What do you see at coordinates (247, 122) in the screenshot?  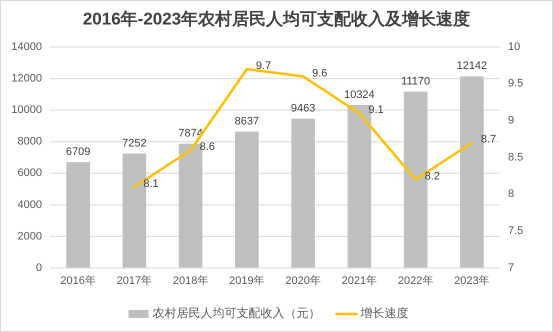 I see `label: 8637` at bounding box center [247, 122].